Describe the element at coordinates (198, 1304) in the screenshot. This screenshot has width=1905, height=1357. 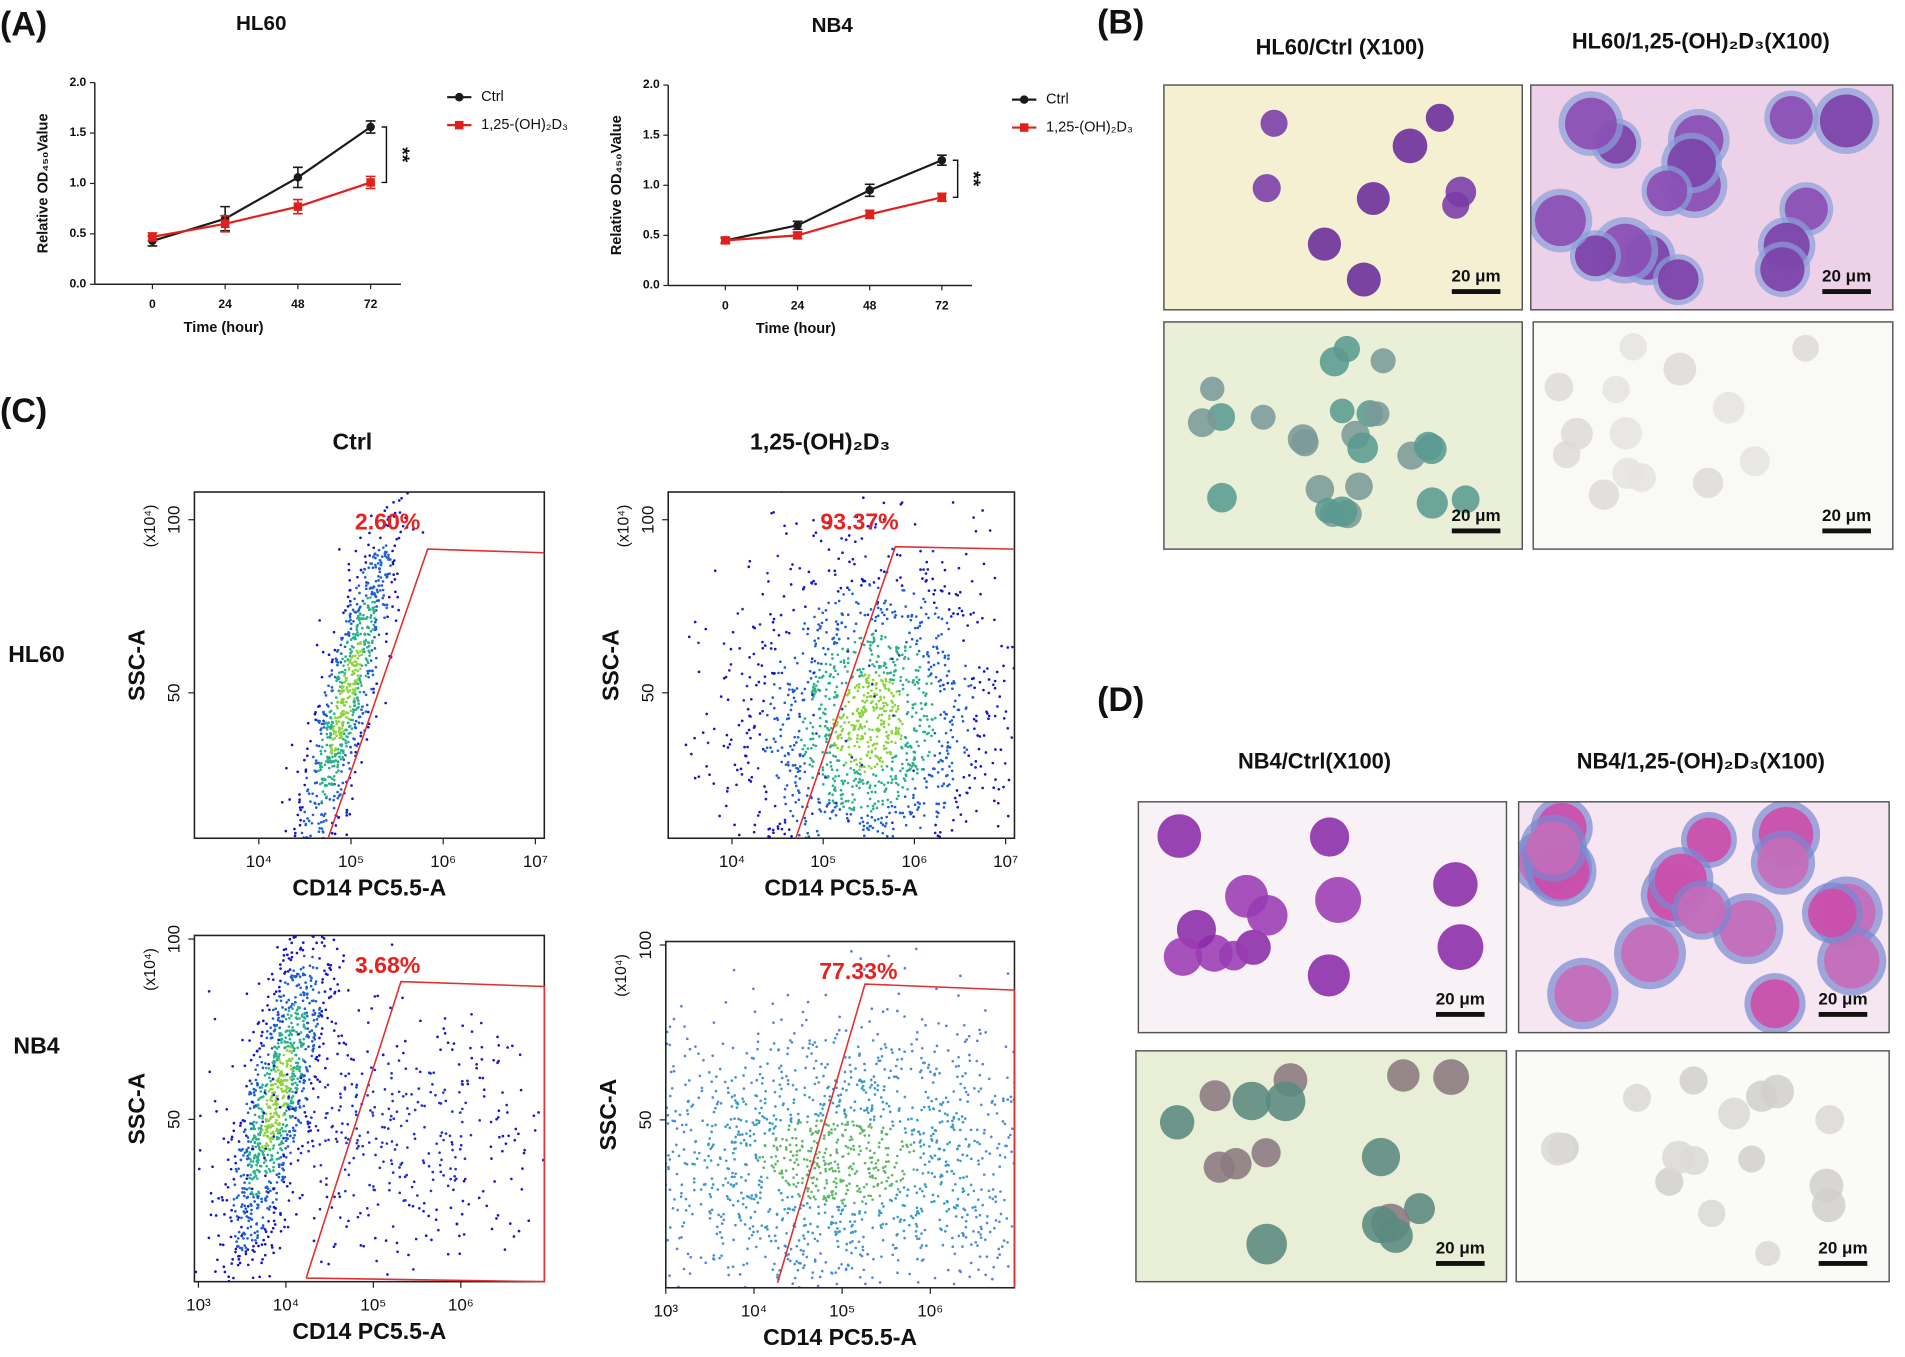
I see `x-tick-label: 10³` at that location.